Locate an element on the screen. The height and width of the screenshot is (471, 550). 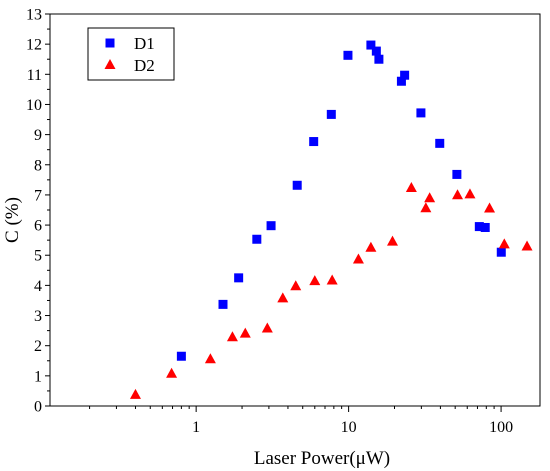
legend-box is located at coordinates (131, 54).